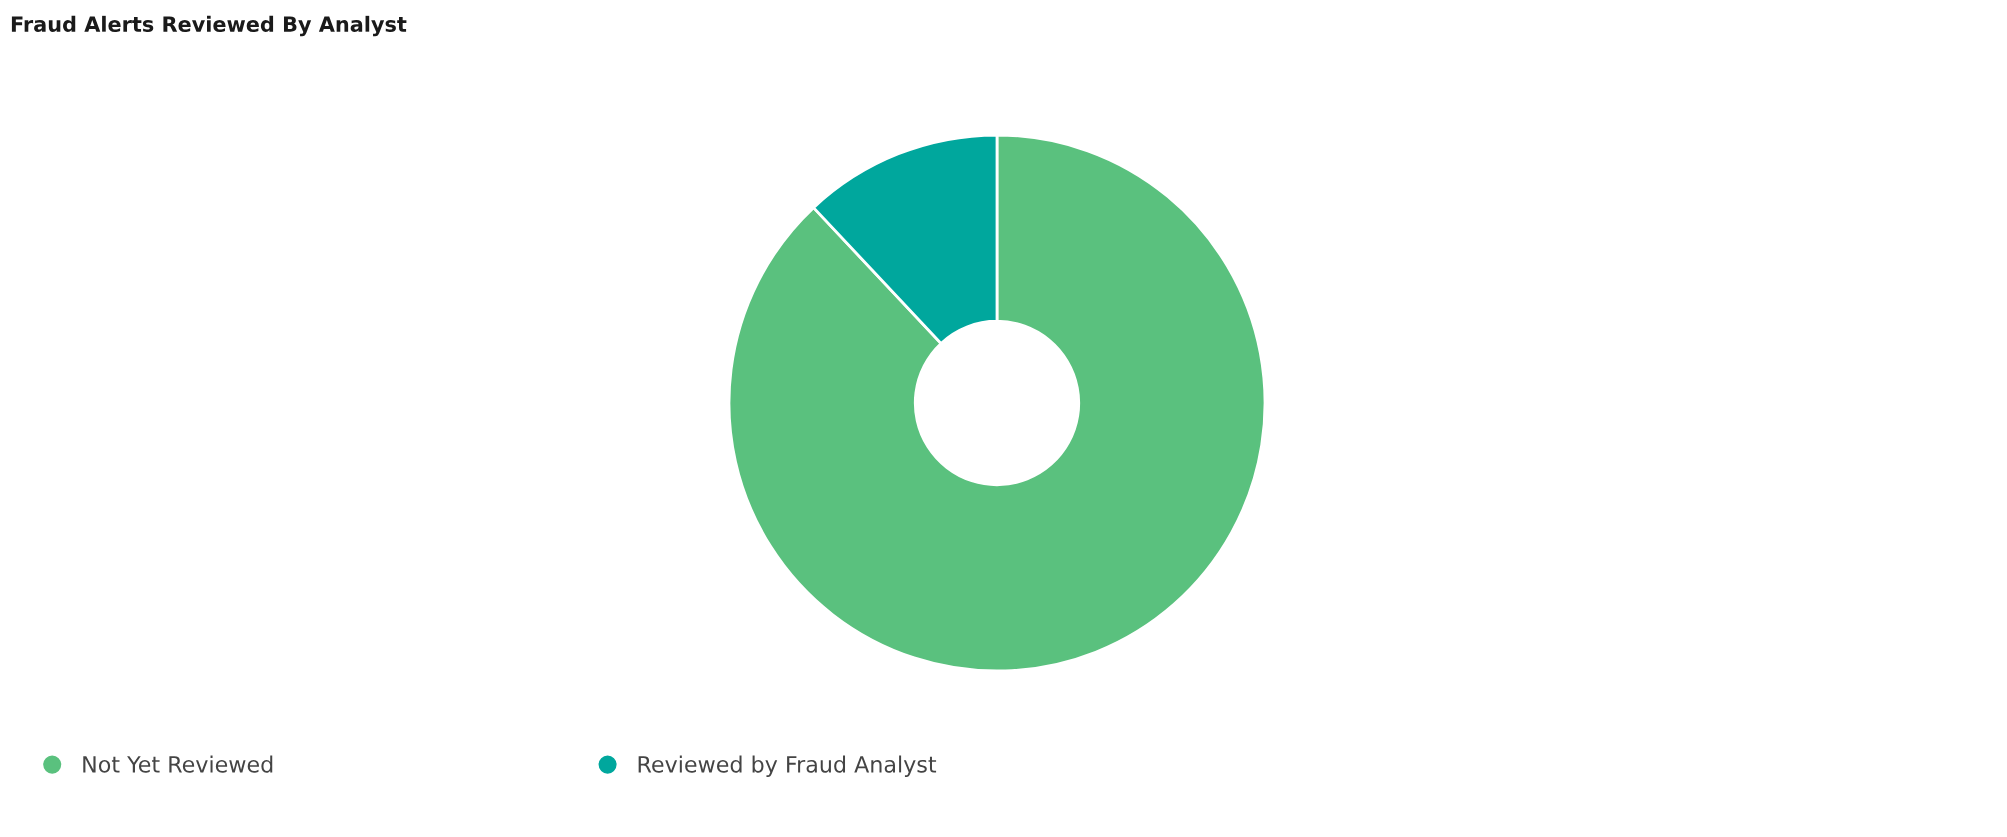 This screenshot has height=837, width=2007. Describe the element at coordinates (787, 766) in the screenshot. I see `legend-label: Reviewed by Fraud Analyst` at that location.